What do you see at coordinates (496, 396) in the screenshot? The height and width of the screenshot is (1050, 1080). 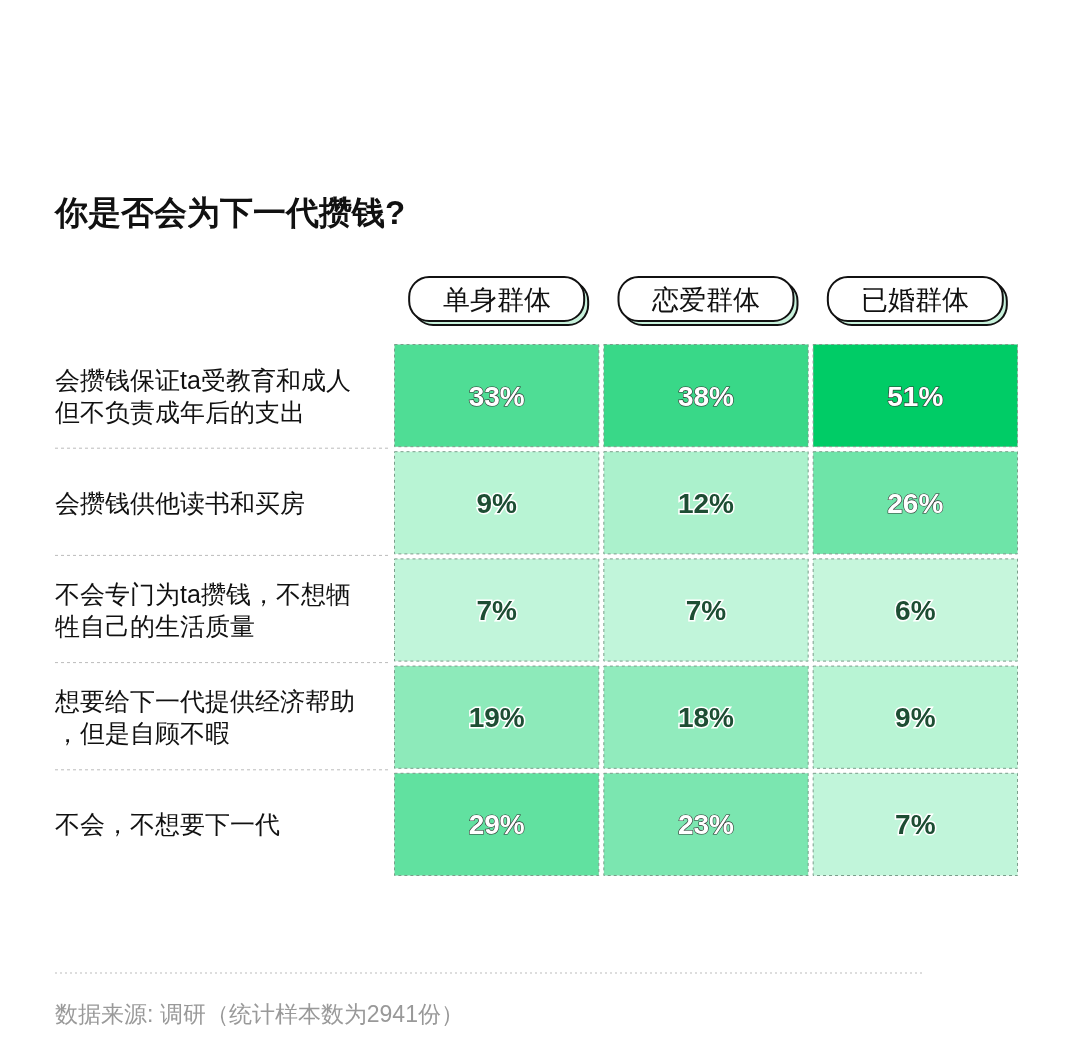 I see `data-label: 33%` at bounding box center [496, 396].